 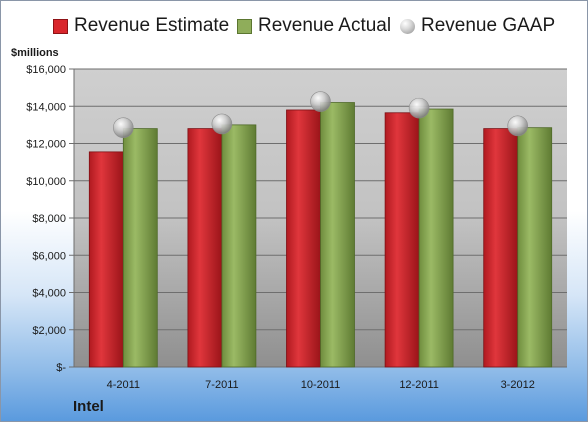 What do you see at coordinates (518, 385) in the screenshot?
I see `x-tick-label: 3-2012` at bounding box center [518, 385].